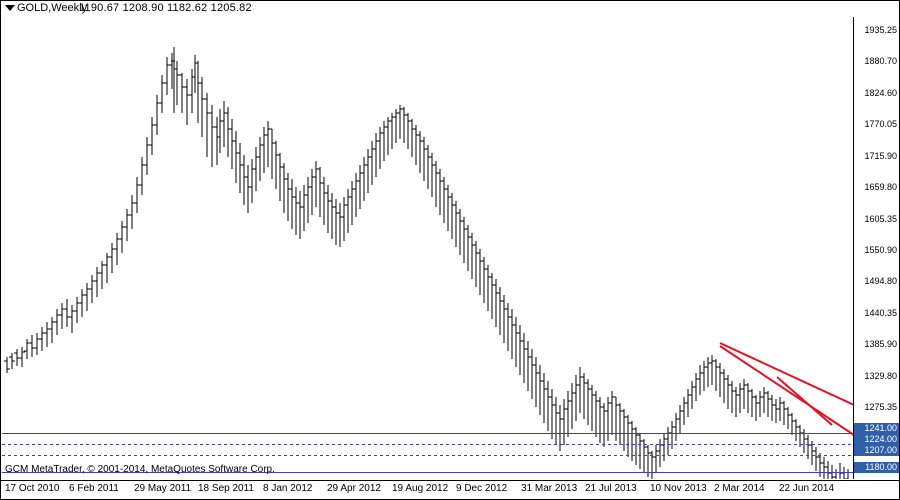 This screenshot has height=500, width=900. I want to click on time-tick-label: 6 Feb 2011, so click(94, 488).